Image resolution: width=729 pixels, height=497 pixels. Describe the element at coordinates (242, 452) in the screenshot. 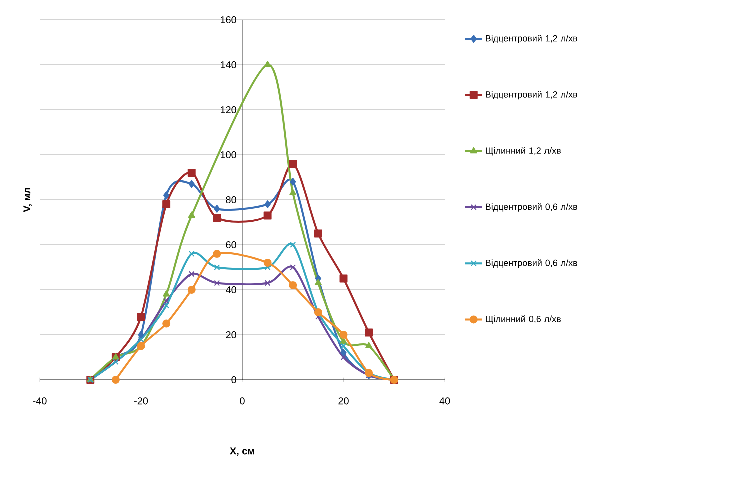

I see `x-axis-title: X, см` at that location.